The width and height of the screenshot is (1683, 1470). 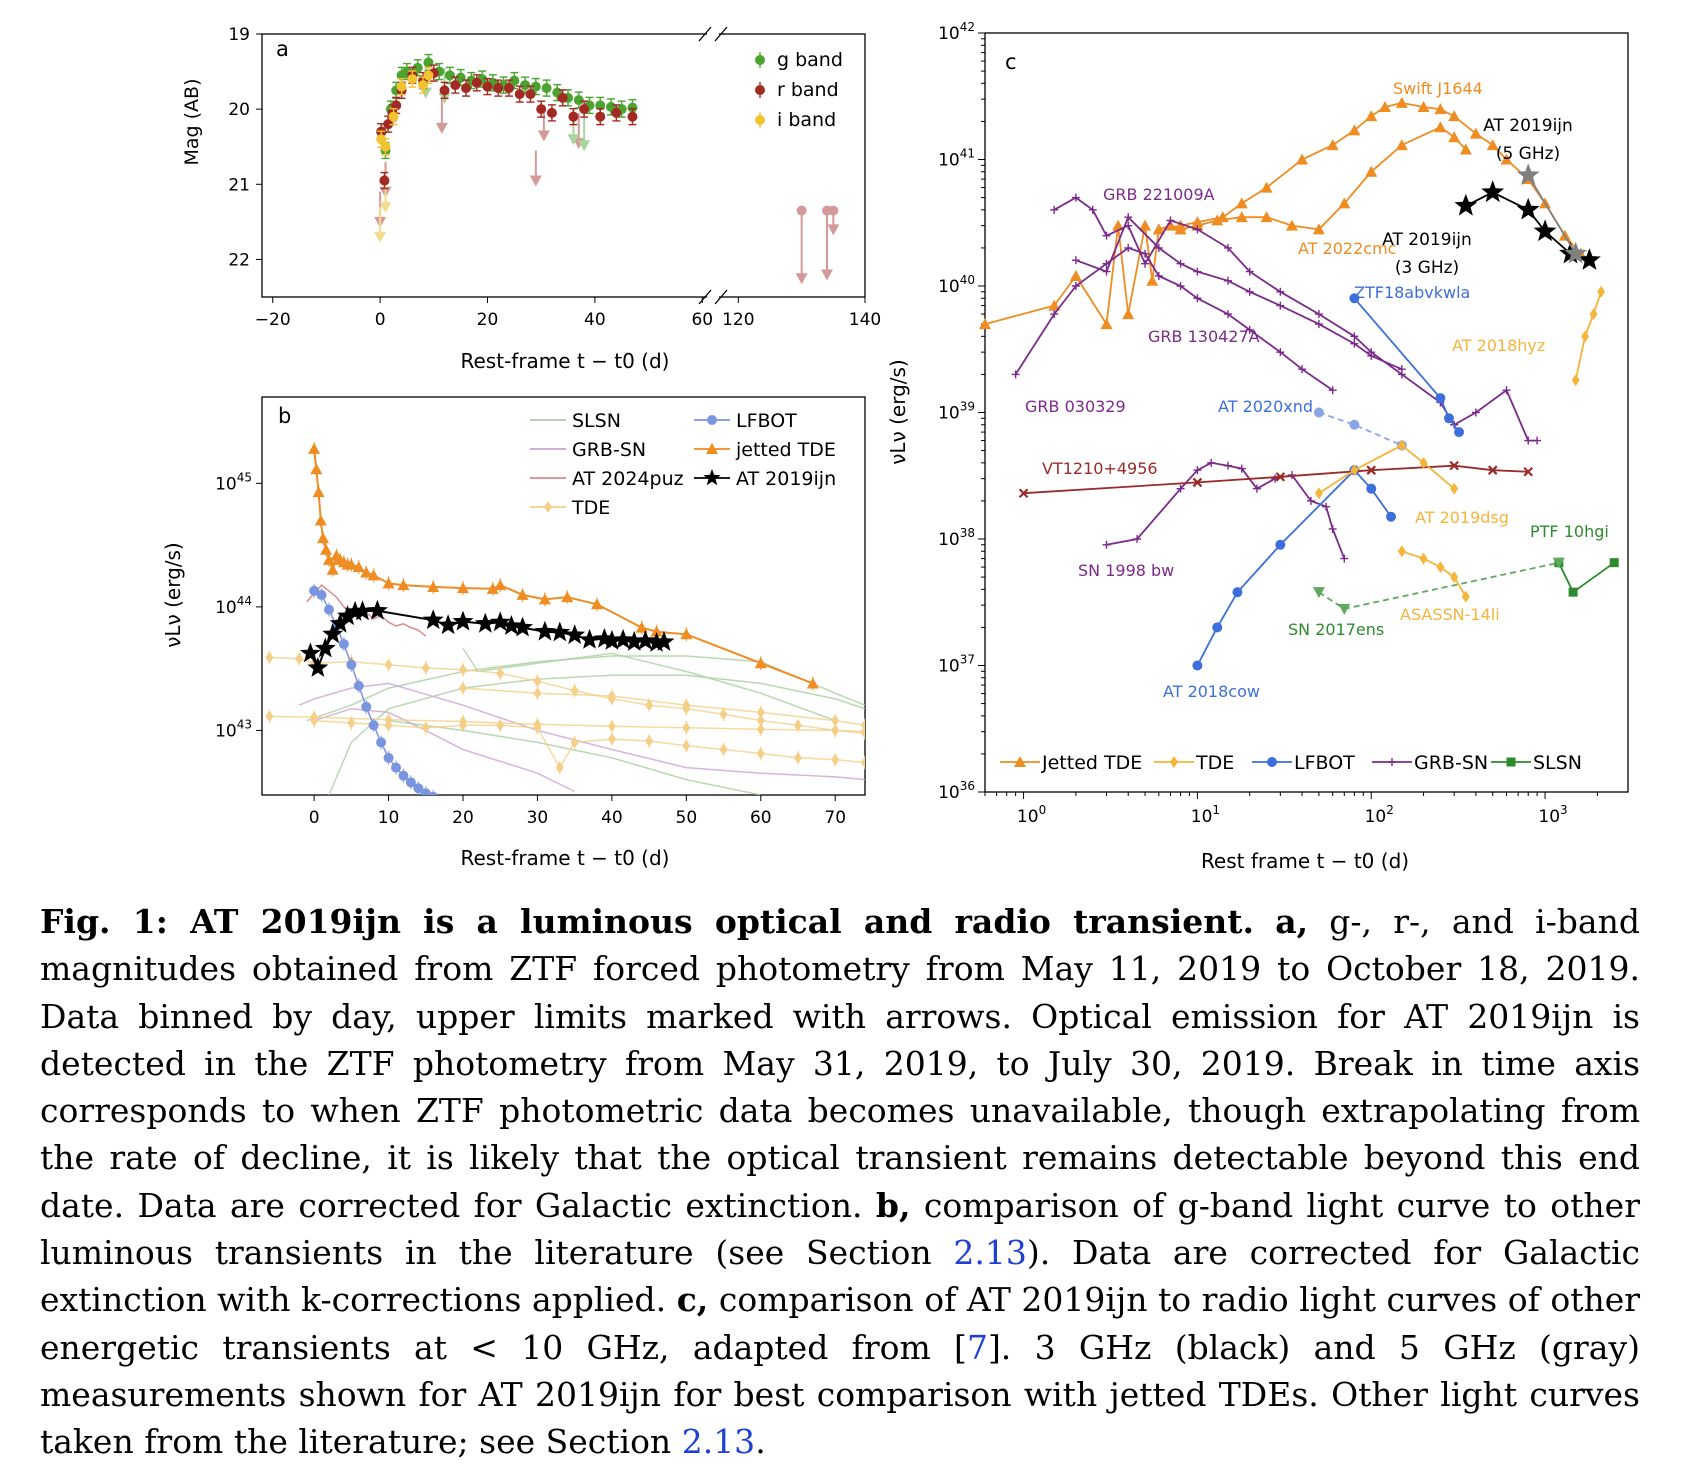 I want to click on light-curve-AT-2024puz, so click(x=366, y=610).